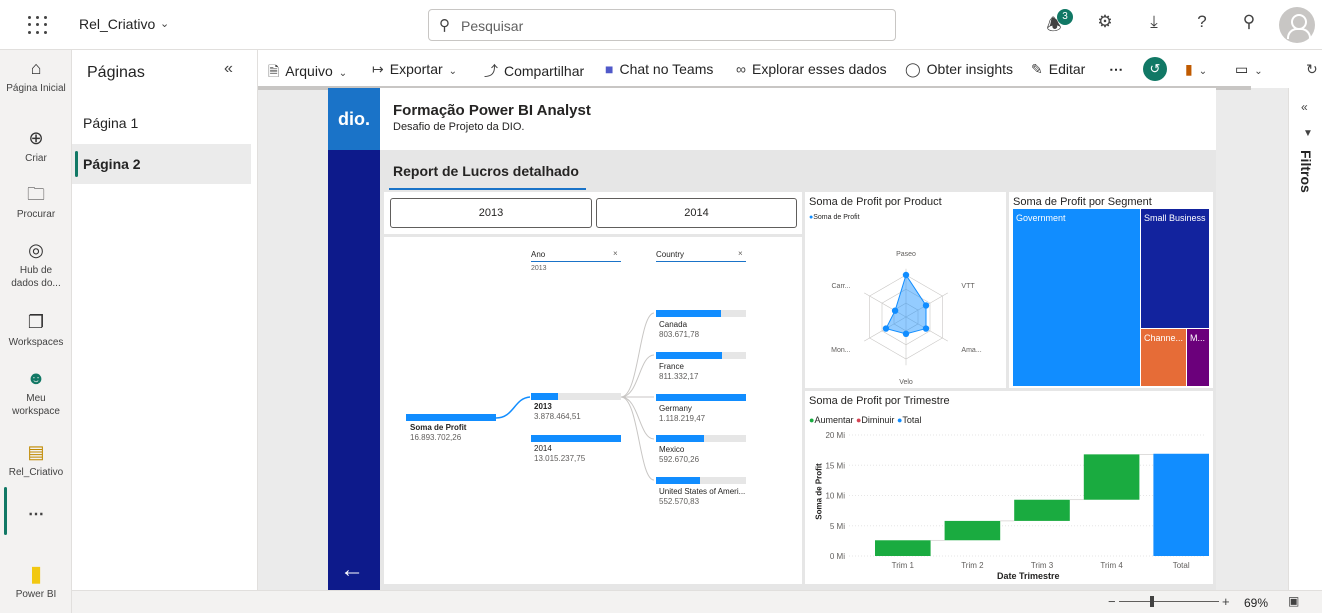 The image size is (1322, 613). I want to click on person-icon: ☻, so click(36, 378).